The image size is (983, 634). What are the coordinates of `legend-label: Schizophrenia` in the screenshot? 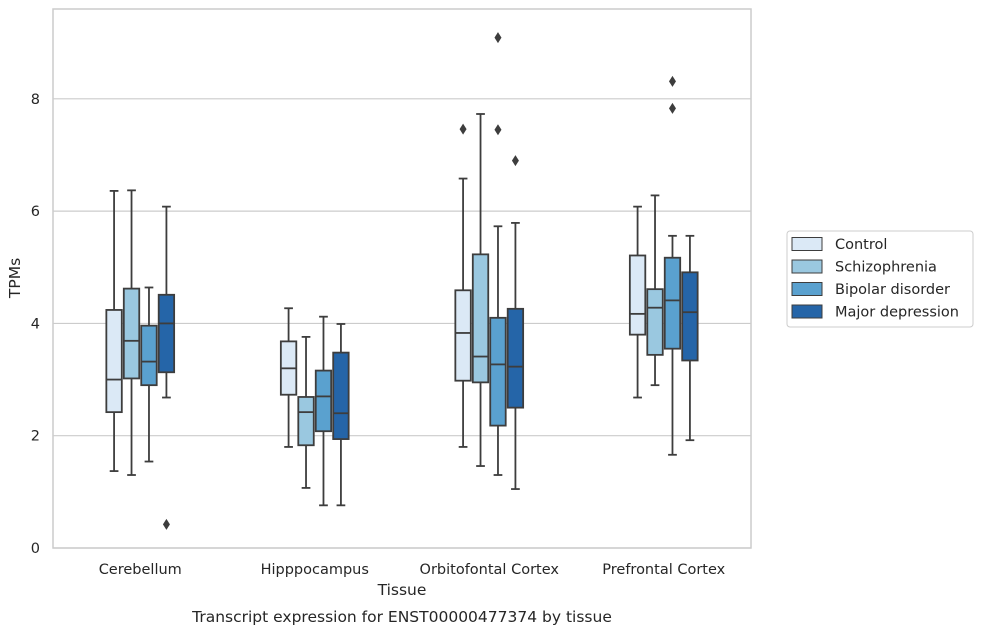 It's located at (886, 268).